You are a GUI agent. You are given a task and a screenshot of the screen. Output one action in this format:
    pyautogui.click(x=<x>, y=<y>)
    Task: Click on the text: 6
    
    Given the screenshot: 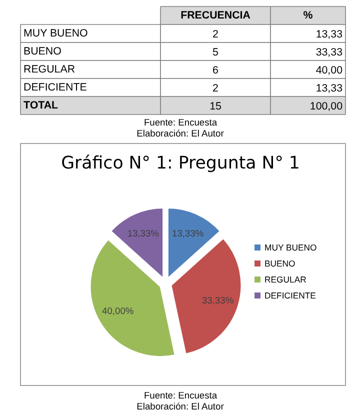 What is the action you would take?
    pyautogui.click(x=215, y=70)
    